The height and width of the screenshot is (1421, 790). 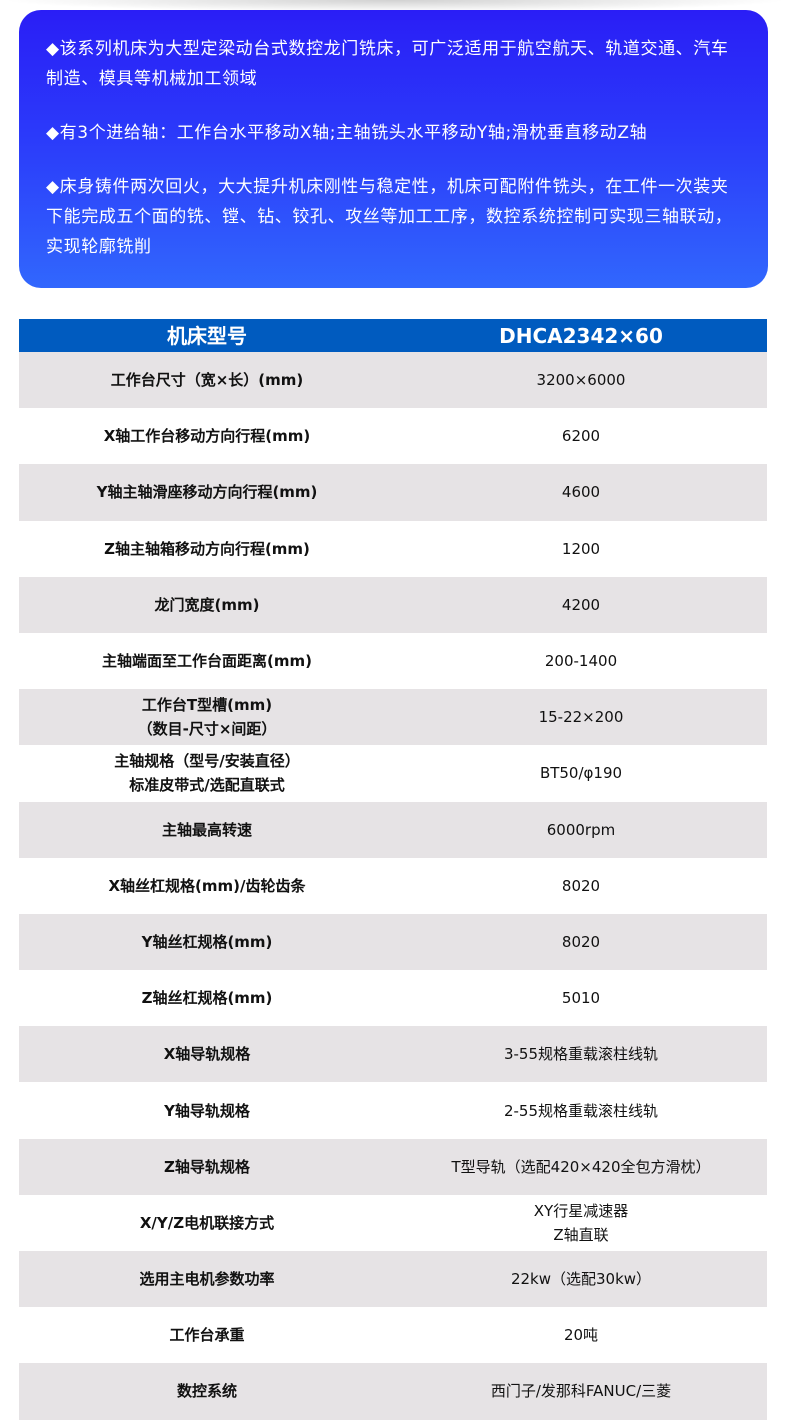 What do you see at coordinates (207, 885) in the screenshot?
I see `spec-label: X轴丝杠规格(mm)/齿轮齿条` at bounding box center [207, 885].